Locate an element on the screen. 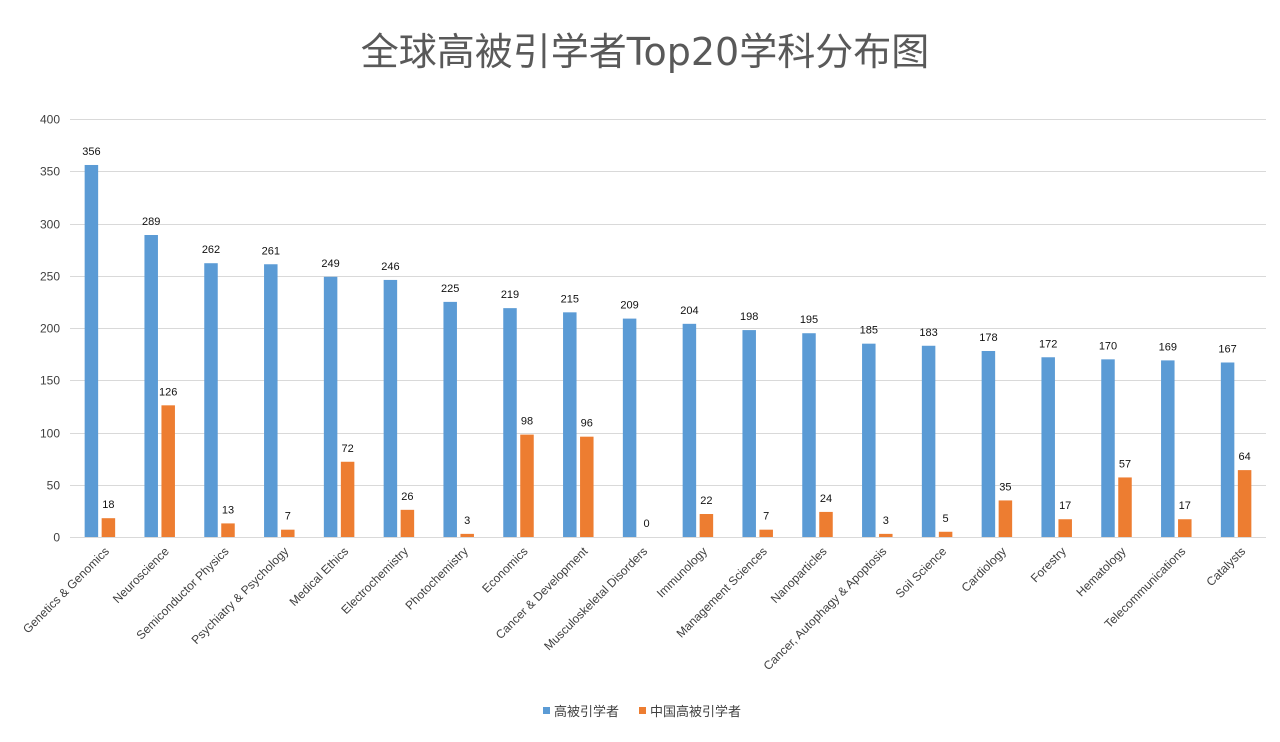  y-tick-label: 200 is located at coordinates (50, 329).